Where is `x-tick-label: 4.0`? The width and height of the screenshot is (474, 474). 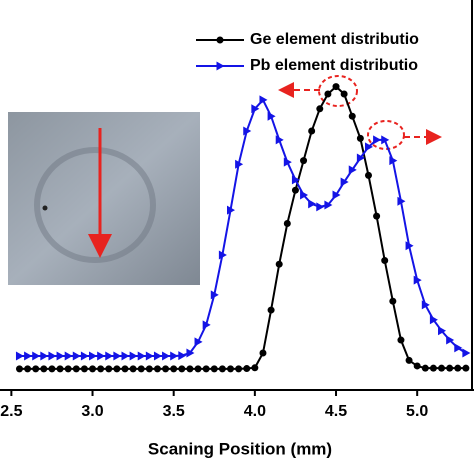 x-tick-label: 4.0 is located at coordinates (255, 411).